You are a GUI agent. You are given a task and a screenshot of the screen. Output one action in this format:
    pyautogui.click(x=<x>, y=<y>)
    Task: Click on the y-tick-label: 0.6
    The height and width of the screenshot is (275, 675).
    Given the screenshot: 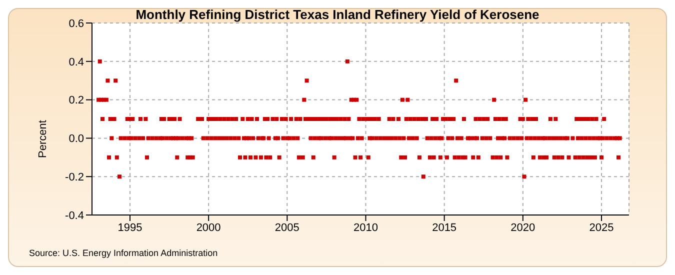 What is the action you would take?
    pyautogui.click(x=76, y=24)
    